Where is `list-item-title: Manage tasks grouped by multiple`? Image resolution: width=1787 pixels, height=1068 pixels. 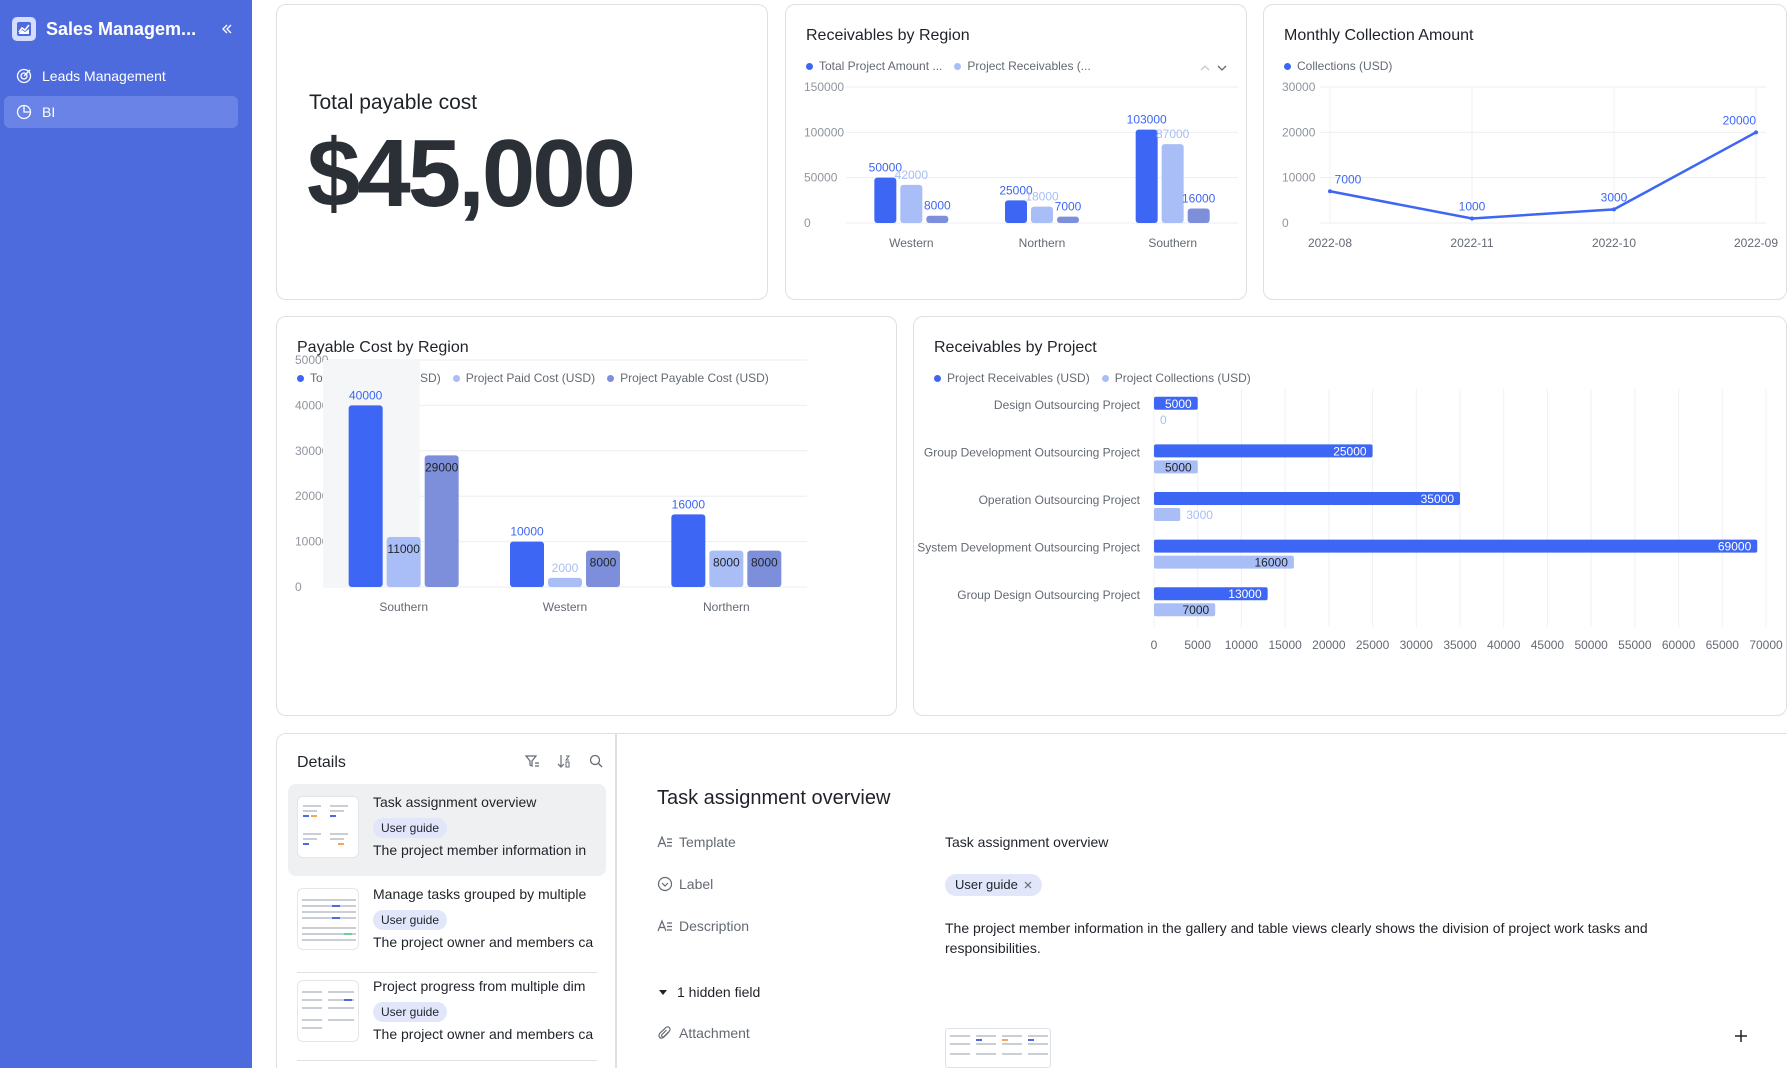 list-item-title: Manage tasks grouped by multiple is located at coordinates (480, 894).